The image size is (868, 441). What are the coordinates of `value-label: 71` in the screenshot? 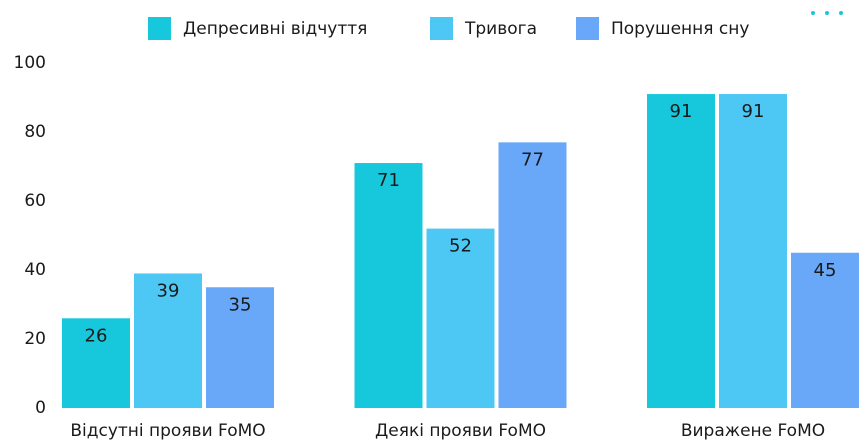 It's located at (388, 180).